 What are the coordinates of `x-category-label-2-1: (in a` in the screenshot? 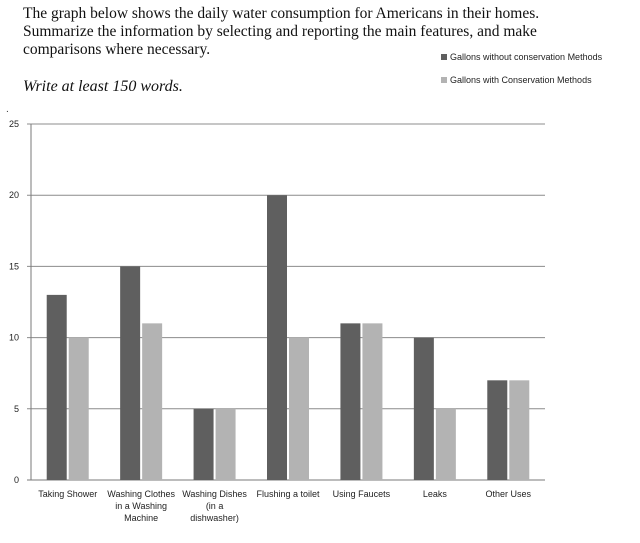 It's located at (215, 506).